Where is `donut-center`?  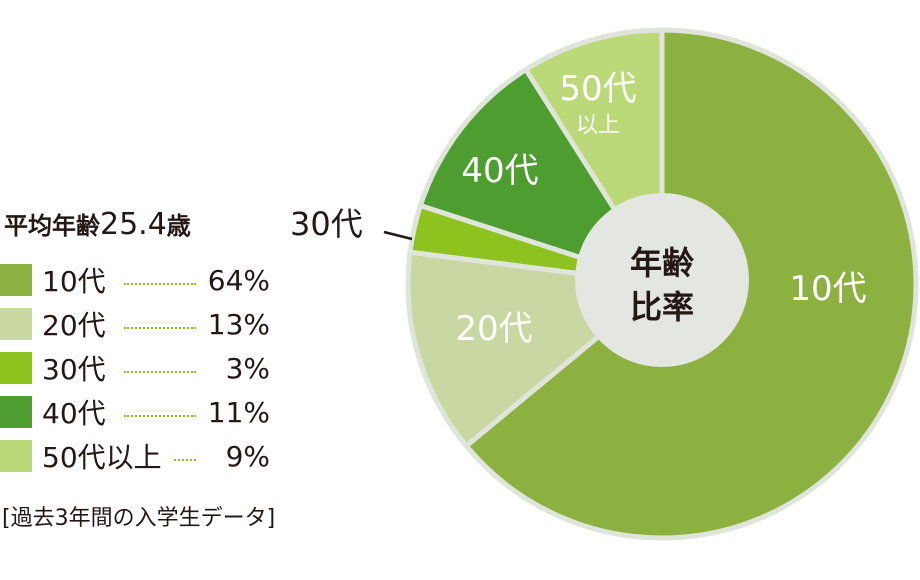 donut-center is located at coordinates (662, 280).